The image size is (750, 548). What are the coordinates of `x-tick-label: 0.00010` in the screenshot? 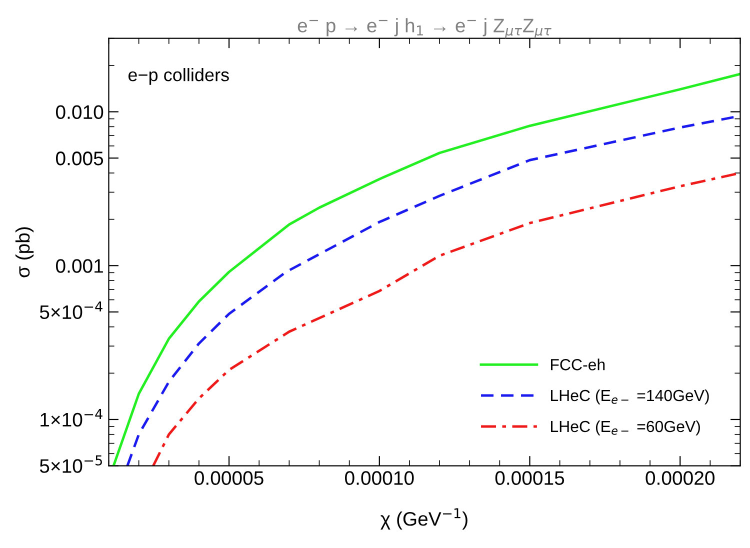 It's located at (379, 478).